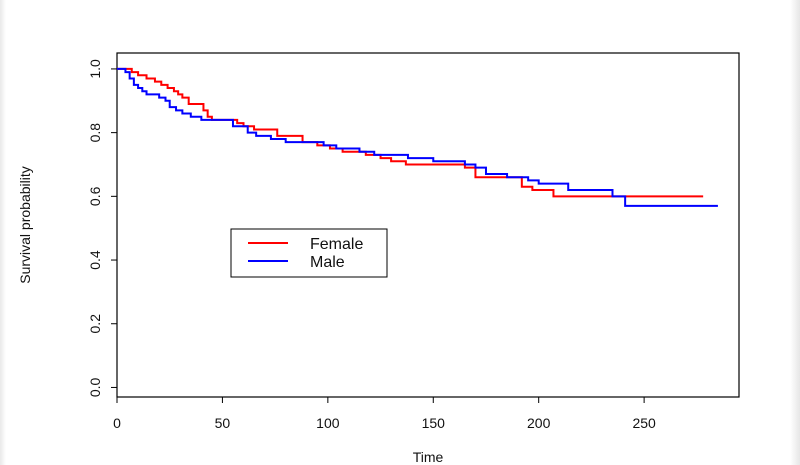 The height and width of the screenshot is (465, 800). I want to click on x-tick-label: 50, so click(223, 423).